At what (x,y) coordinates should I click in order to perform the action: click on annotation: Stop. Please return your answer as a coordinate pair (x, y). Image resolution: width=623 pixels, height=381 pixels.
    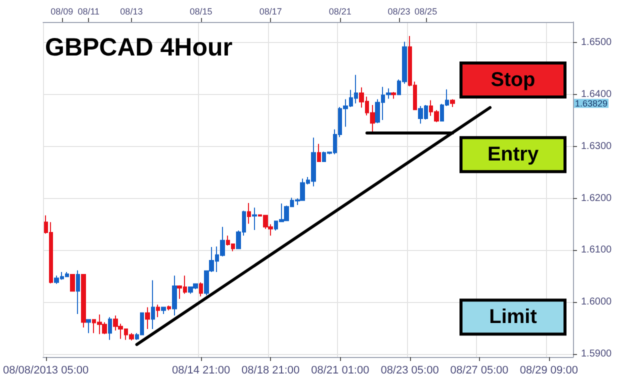
    Looking at the image, I should click on (513, 79).